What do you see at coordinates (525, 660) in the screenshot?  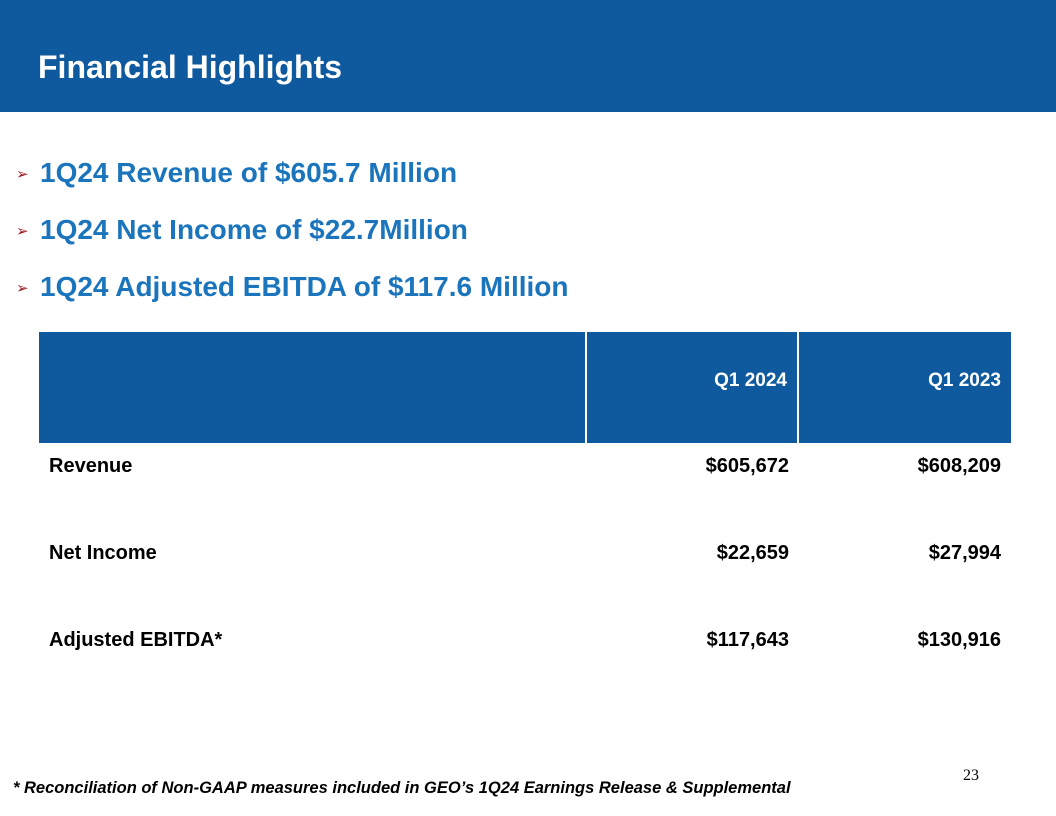 I see `table-row: Adjusted EBITDA* $117,643 $130,916` at bounding box center [525, 660].